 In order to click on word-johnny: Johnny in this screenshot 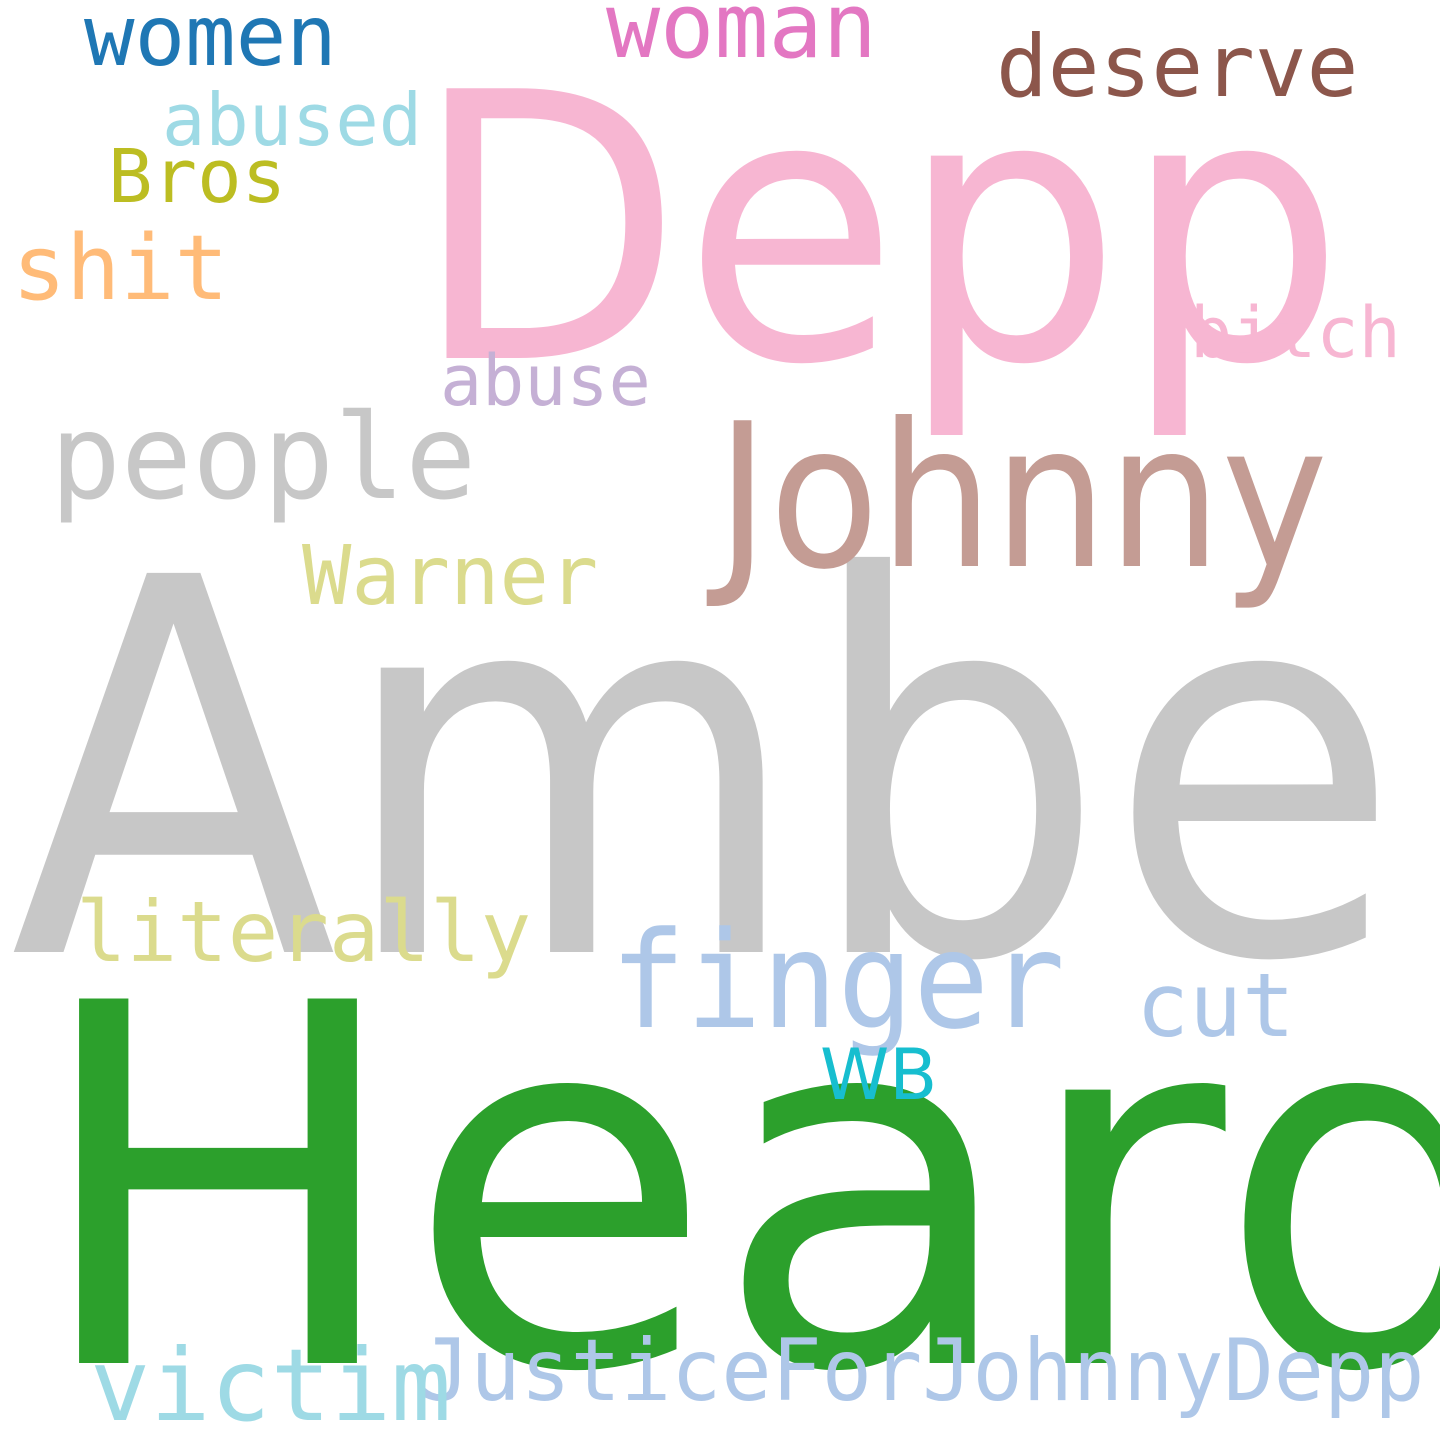, I will do `click(1022, 497)`.